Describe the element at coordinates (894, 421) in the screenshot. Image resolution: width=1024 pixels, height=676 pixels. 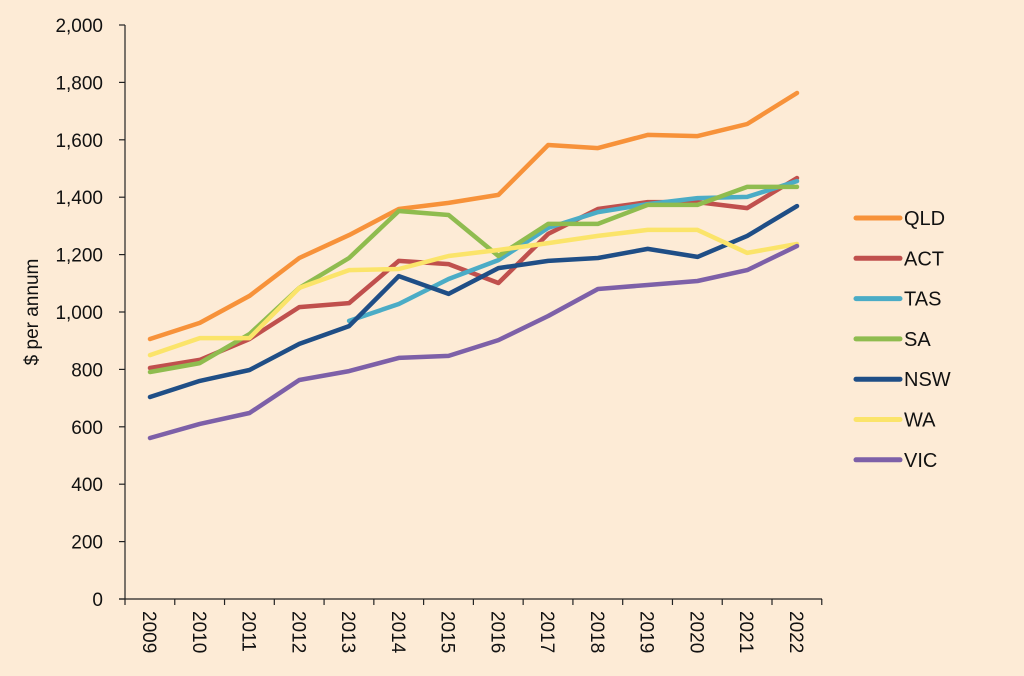
I see `legend-item-wa: WA` at that location.